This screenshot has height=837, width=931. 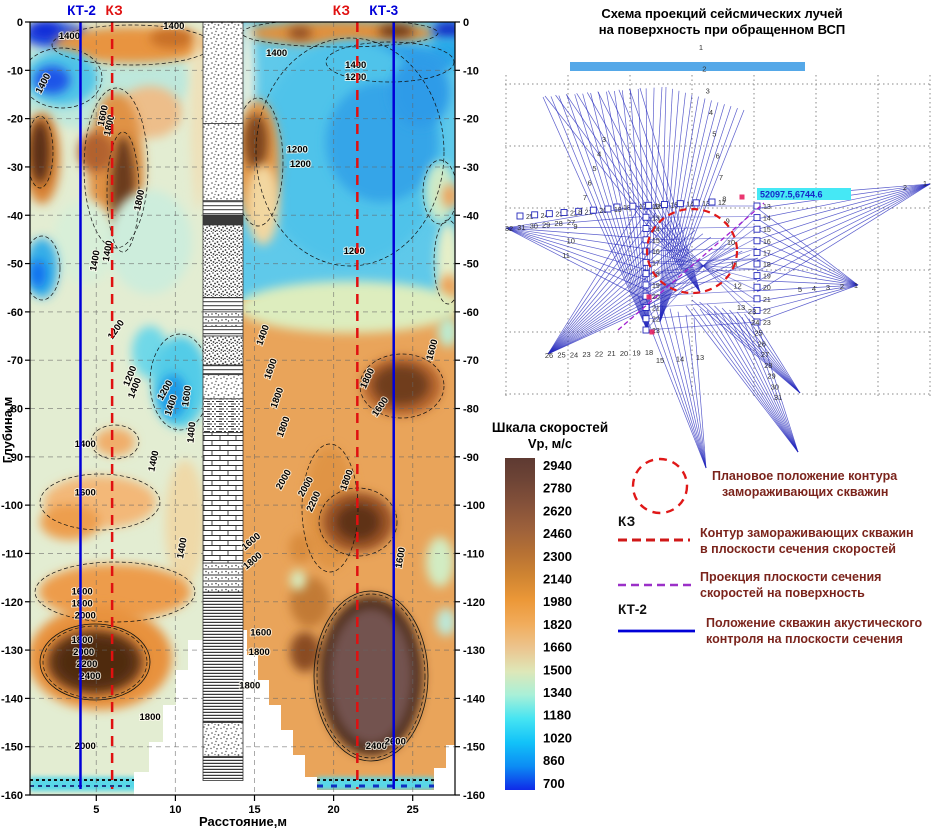 What do you see at coordinates (471, 120) in the screenshot?
I see `y-tick-right: -20` at bounding box center [471, 120].